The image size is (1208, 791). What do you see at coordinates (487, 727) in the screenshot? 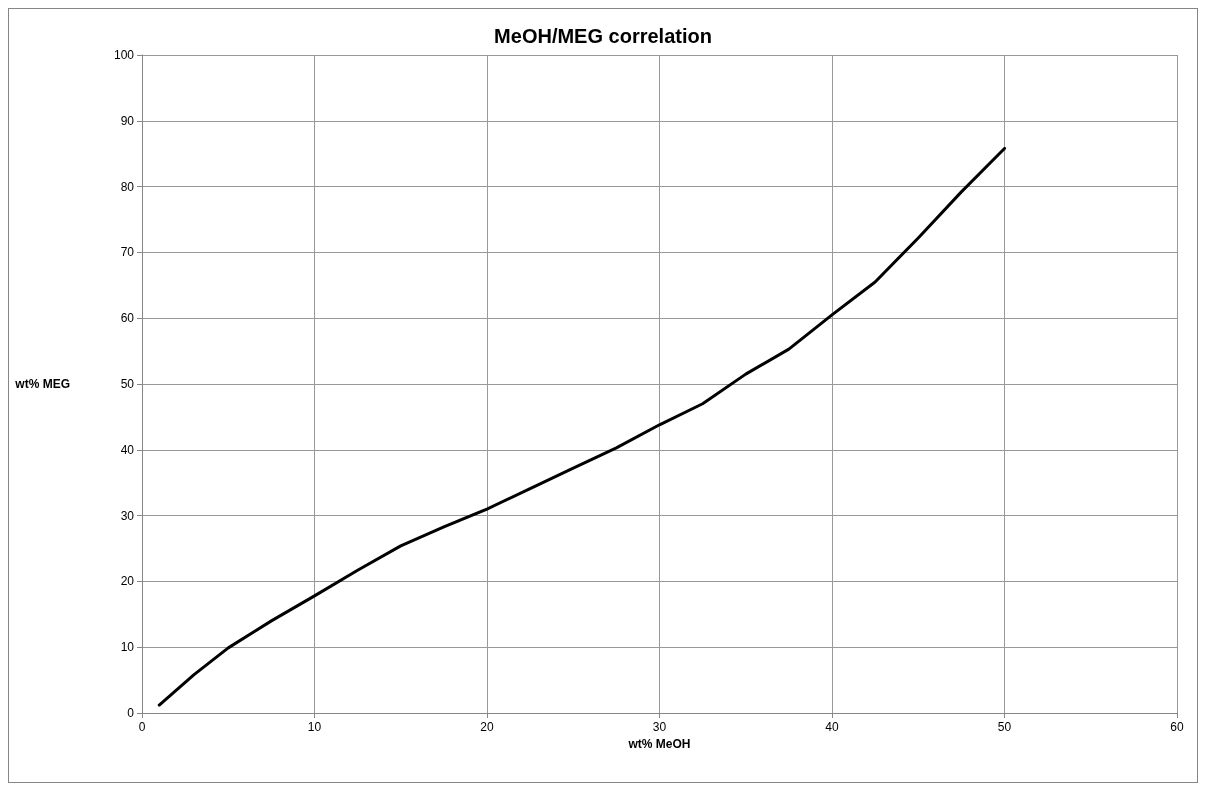
I see `x-tick-label: 20` at bounding box center [487, 727].